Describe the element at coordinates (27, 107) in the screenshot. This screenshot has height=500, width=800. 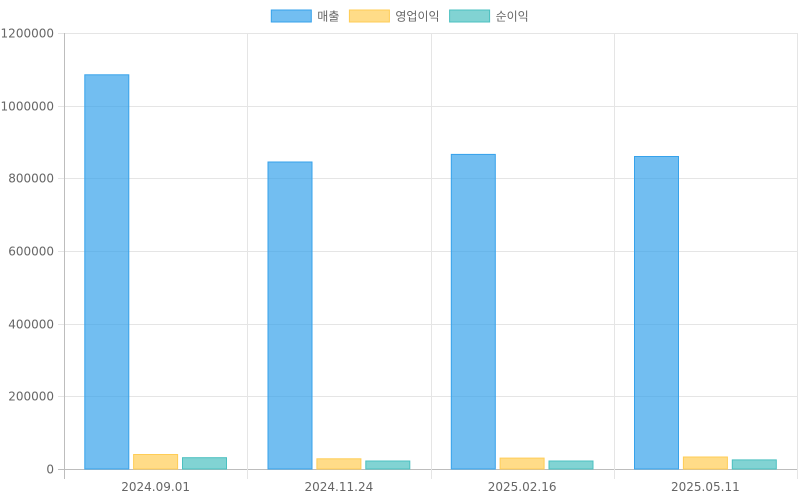
I see `y-tick-label: 1000000` at that location.